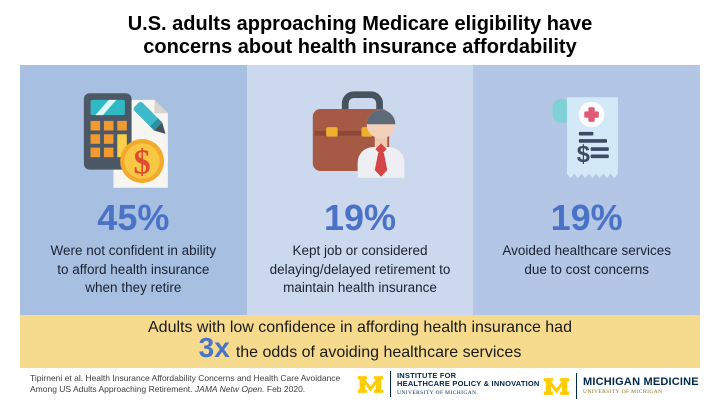 This screenshot has height=405, width=720. What do you see at coordinates (133, 250) in the screenshot?
I see `stat-description-line: Were not confident in ability` at bounding box center [133, 250].